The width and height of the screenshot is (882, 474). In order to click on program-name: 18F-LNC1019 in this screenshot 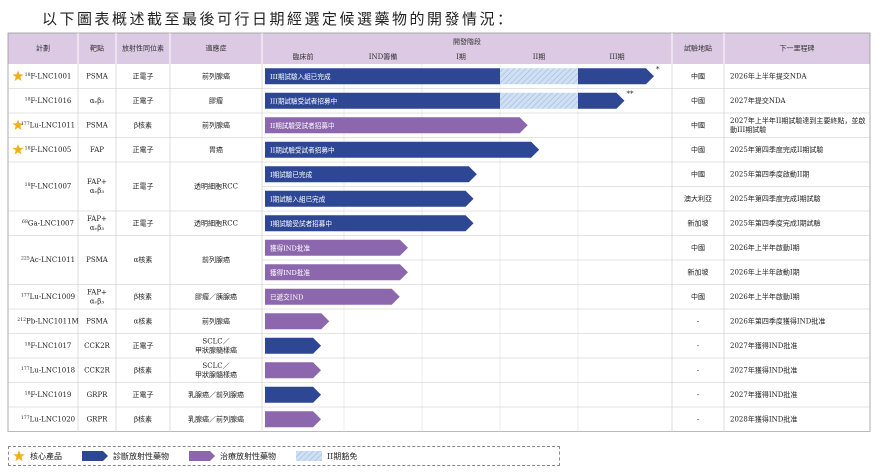, I will do `click(48, 394)`.